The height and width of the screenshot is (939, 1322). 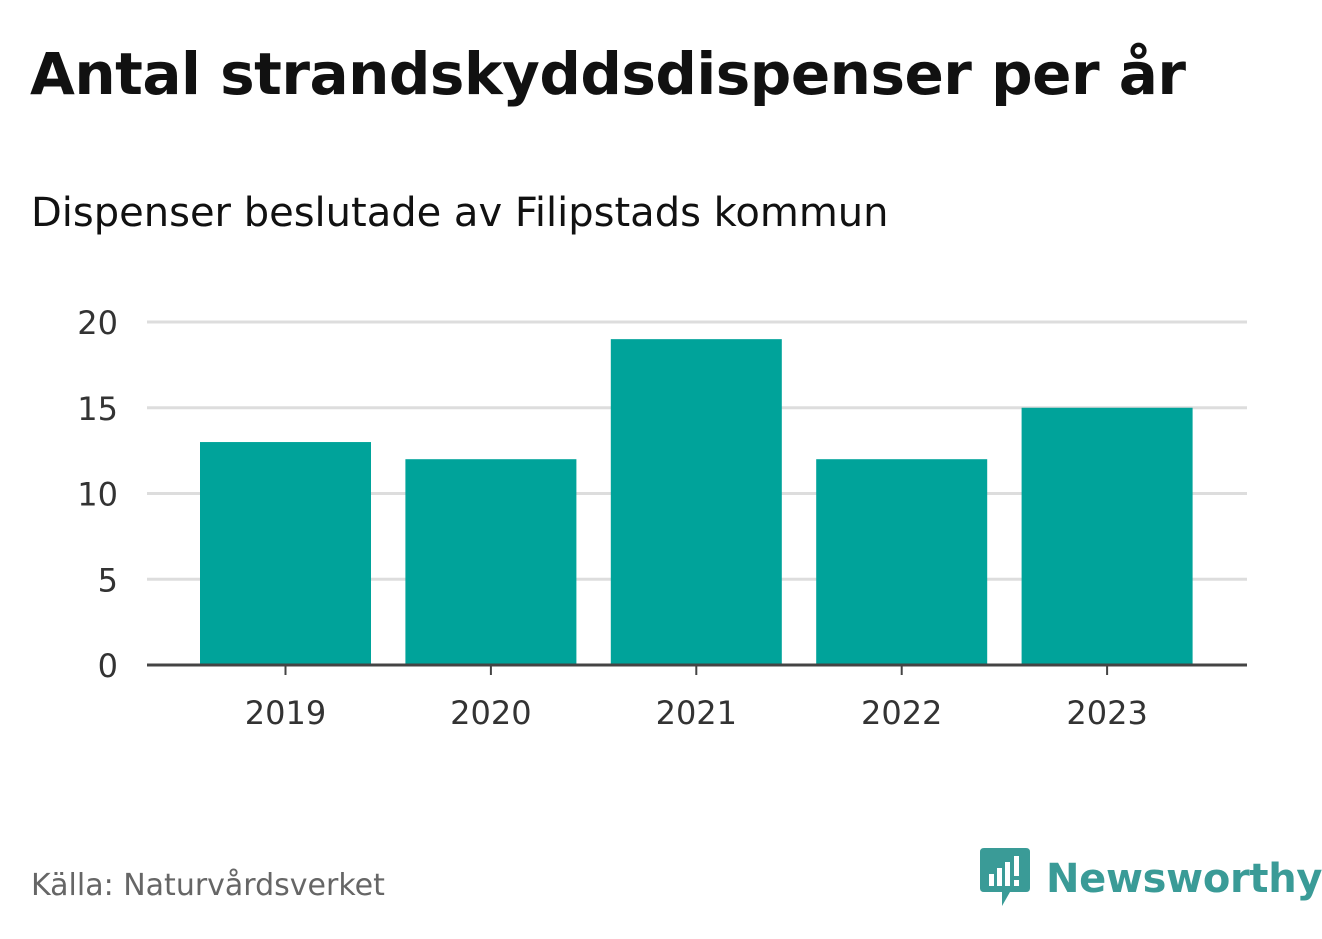 I want to click on y-tick-label-15: 15, so click(x=97, y=409).